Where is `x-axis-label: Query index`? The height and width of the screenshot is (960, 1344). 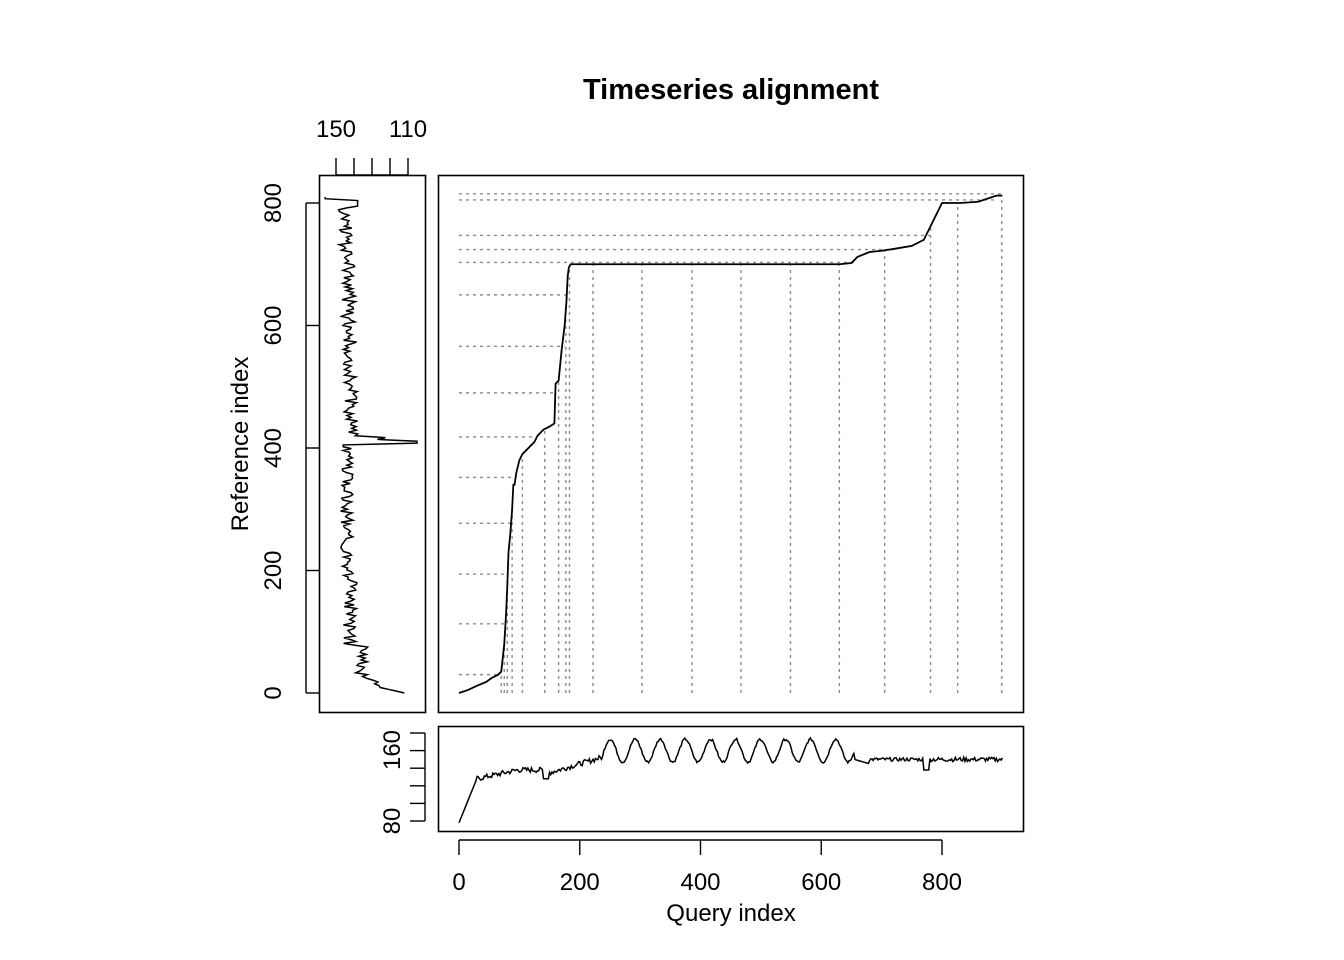
x-axis-label: Query index is located at coordinates (730, 913).